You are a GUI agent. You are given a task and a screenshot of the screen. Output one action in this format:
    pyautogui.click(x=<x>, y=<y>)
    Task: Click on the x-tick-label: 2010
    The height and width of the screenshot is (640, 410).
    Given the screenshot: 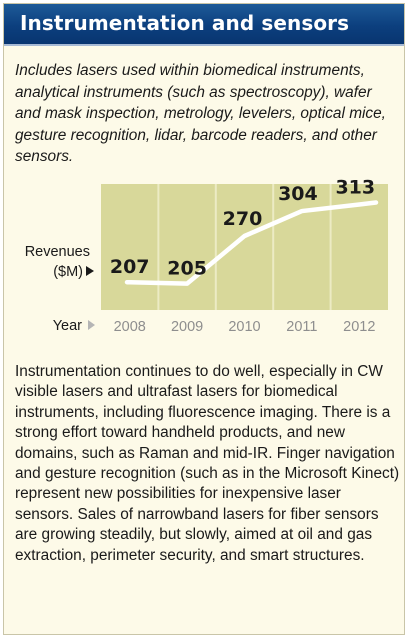 What is the action you would take?
    pyautogui.click(x=244, y=327)
    